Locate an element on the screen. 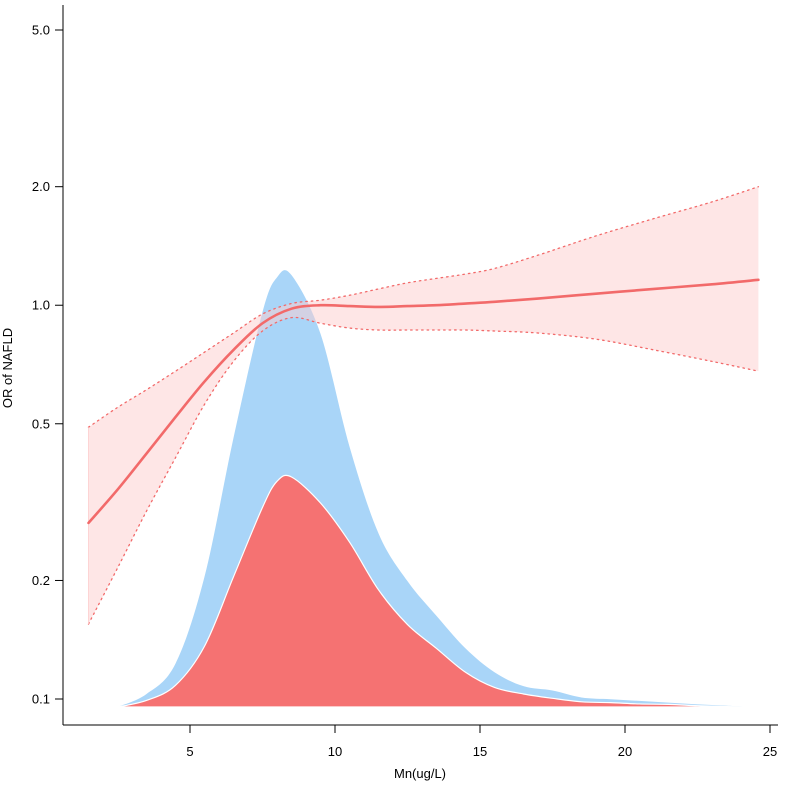 The height and width of the screenshot is (793, 790). y-tick-label: 1.0 is located at coordinates (41, 305).